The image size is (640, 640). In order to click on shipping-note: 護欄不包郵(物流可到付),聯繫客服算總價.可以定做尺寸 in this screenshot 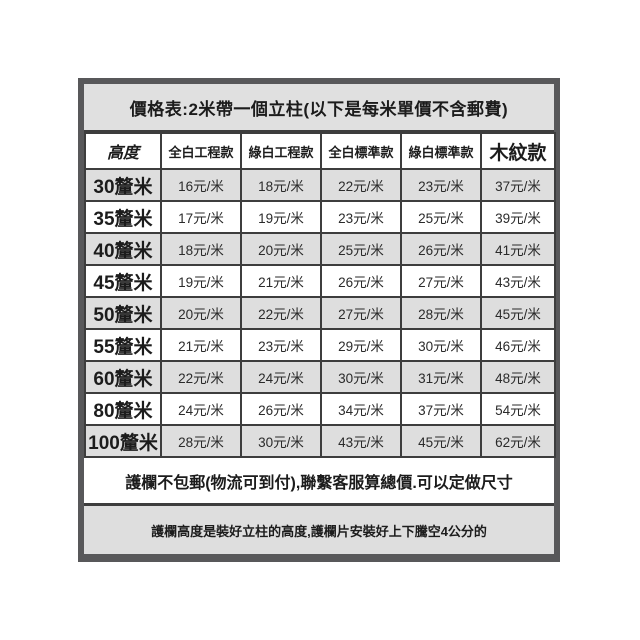, I will do `click(319, 480)`.